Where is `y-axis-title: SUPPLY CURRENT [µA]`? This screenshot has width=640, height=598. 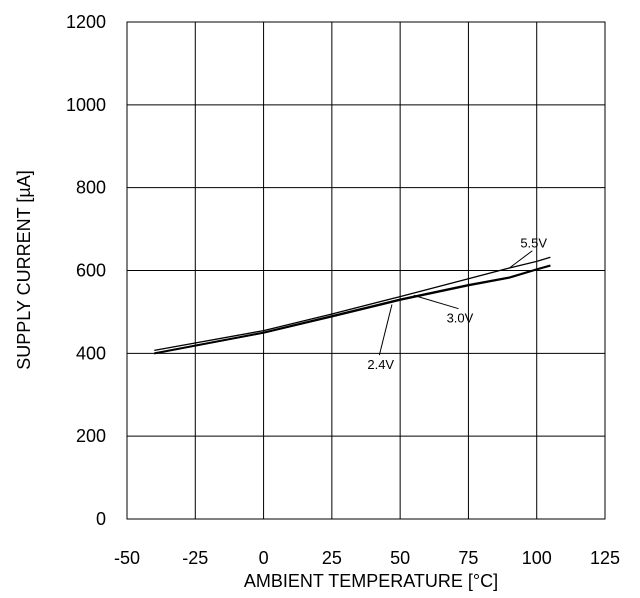
y-axis-title: SUPPLY CURRENT [µA] is located at coordinates (24, 269).